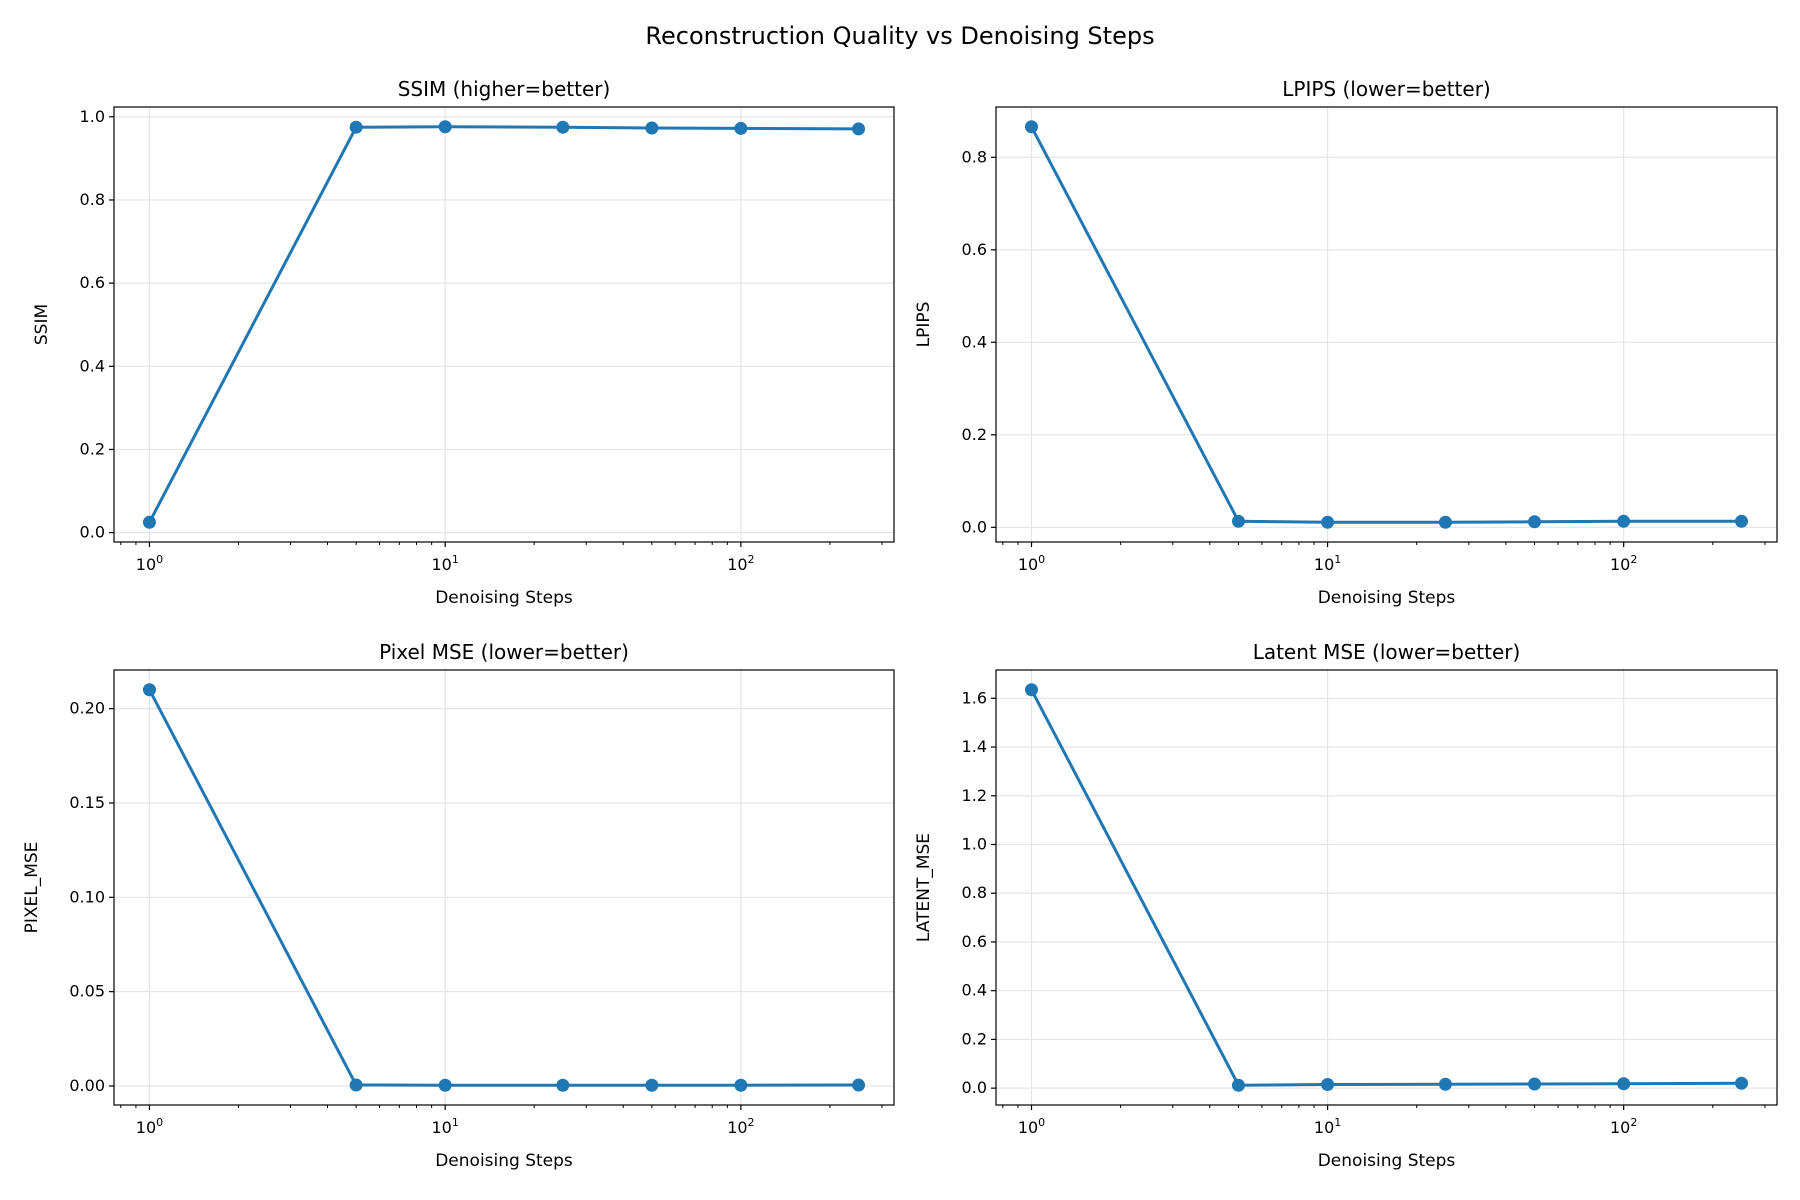 This screenshot has width=1800, height=1200. I want to click on y-tick-label: 1.2, so click(974, 795).